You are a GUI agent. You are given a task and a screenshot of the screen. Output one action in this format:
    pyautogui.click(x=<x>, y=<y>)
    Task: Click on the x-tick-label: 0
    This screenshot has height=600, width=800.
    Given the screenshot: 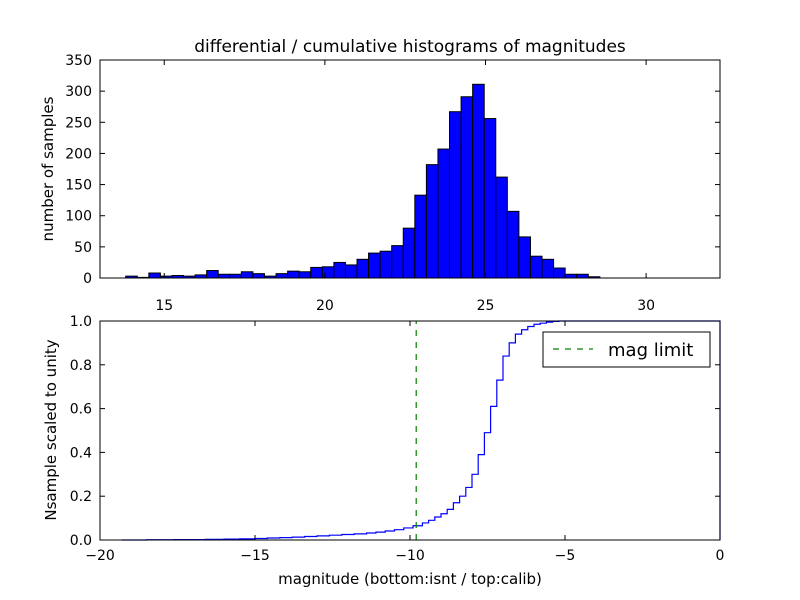 What is the action you would take?
    pyautogui.click(x=720, y=556)
    